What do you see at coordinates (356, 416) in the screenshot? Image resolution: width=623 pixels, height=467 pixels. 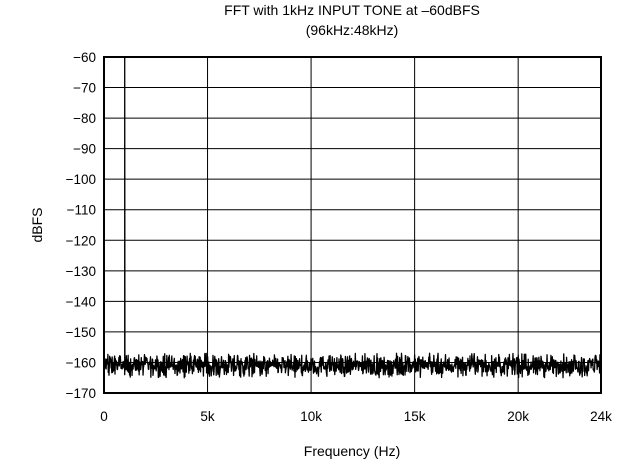 I see `x-tick-labels: 0 5k 10k 15k 20k 24k` at bounding box center [356, 416].